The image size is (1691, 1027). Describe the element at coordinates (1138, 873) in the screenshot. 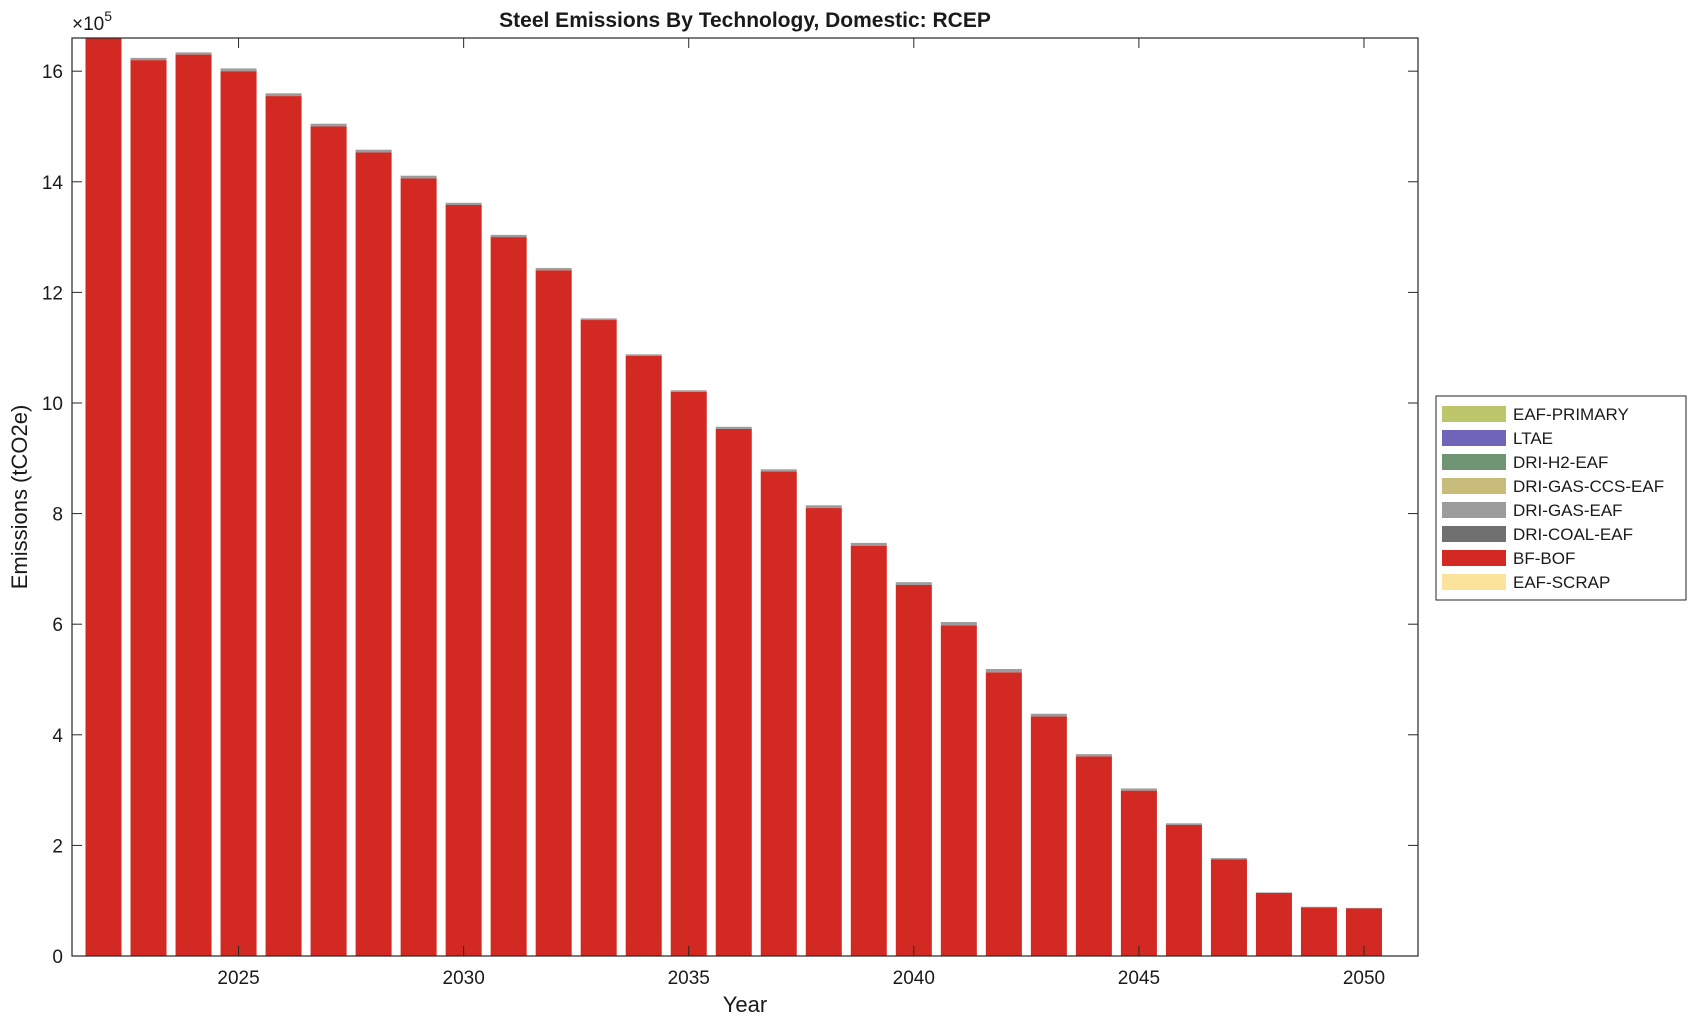

I see `bar-bf-bof-2045` at that location.